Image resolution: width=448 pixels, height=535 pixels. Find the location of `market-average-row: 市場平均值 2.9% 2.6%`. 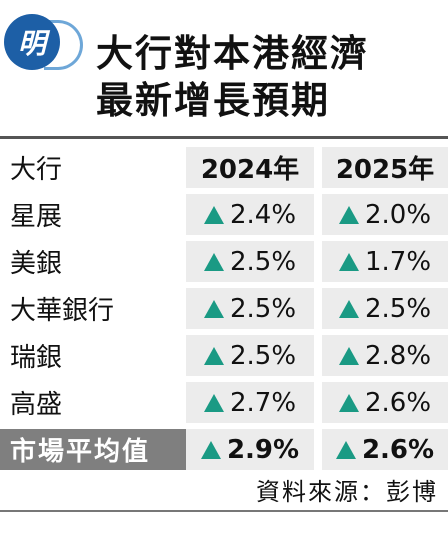

market-average-row: 市場平均值 2.9% 2.6% is located at coordinates (224, 449).